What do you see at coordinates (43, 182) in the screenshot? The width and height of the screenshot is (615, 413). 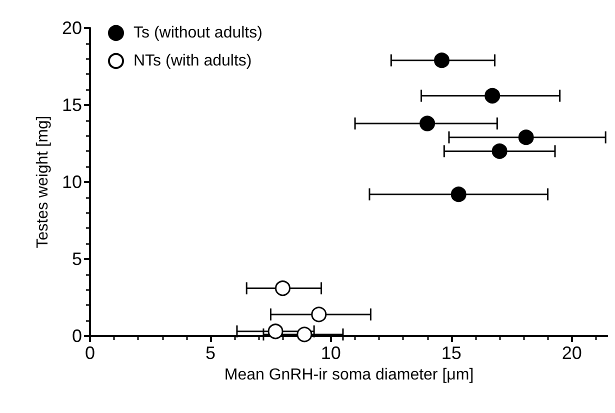 I see `y-axis-title: Testes weight [mg]` at bounding box center [43, 182].